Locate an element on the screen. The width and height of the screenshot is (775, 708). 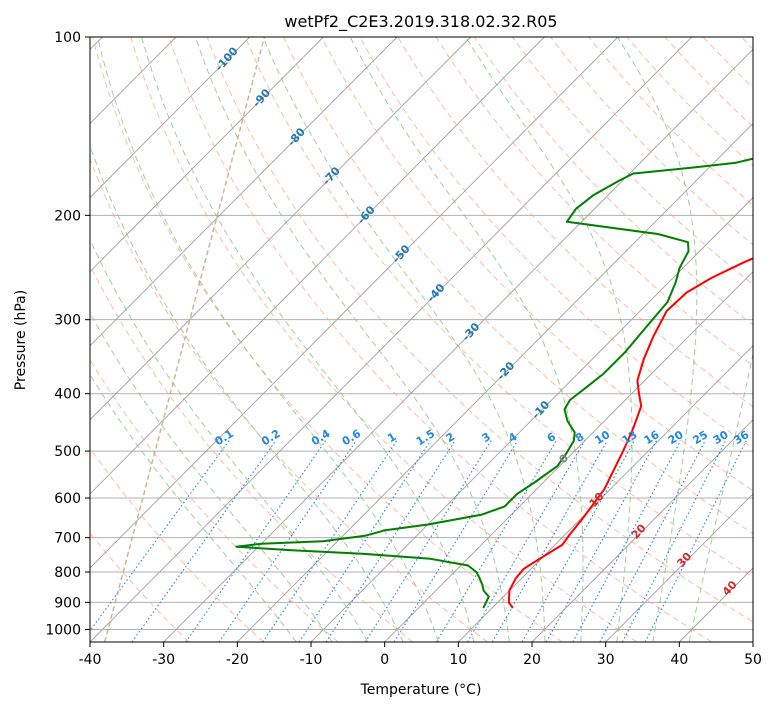
x-tick-label: -10 is located at coordinates (311, 660).